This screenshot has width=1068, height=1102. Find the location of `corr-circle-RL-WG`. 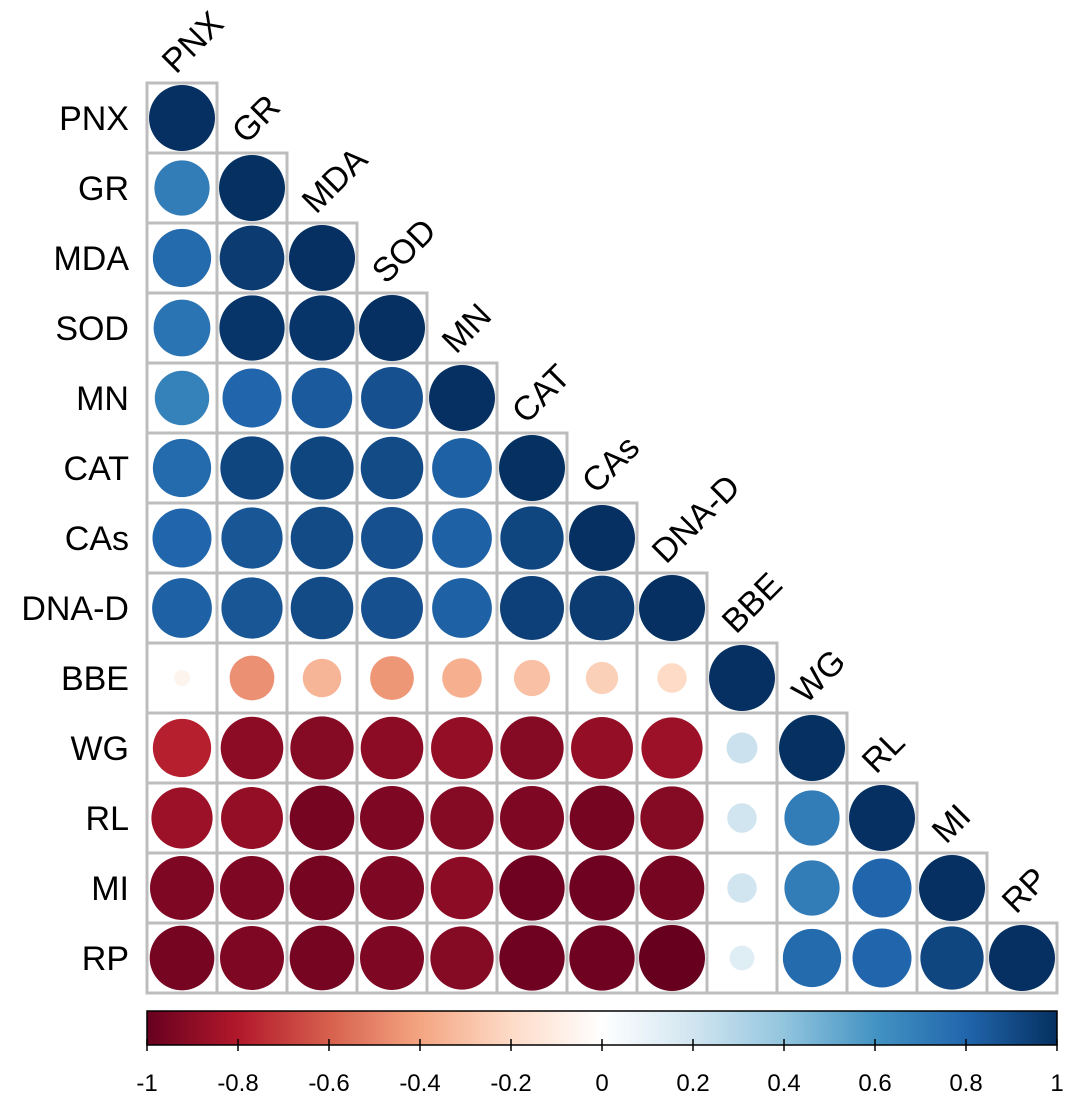

corr-circle-RL-WG is located at coordinates (812, 818).